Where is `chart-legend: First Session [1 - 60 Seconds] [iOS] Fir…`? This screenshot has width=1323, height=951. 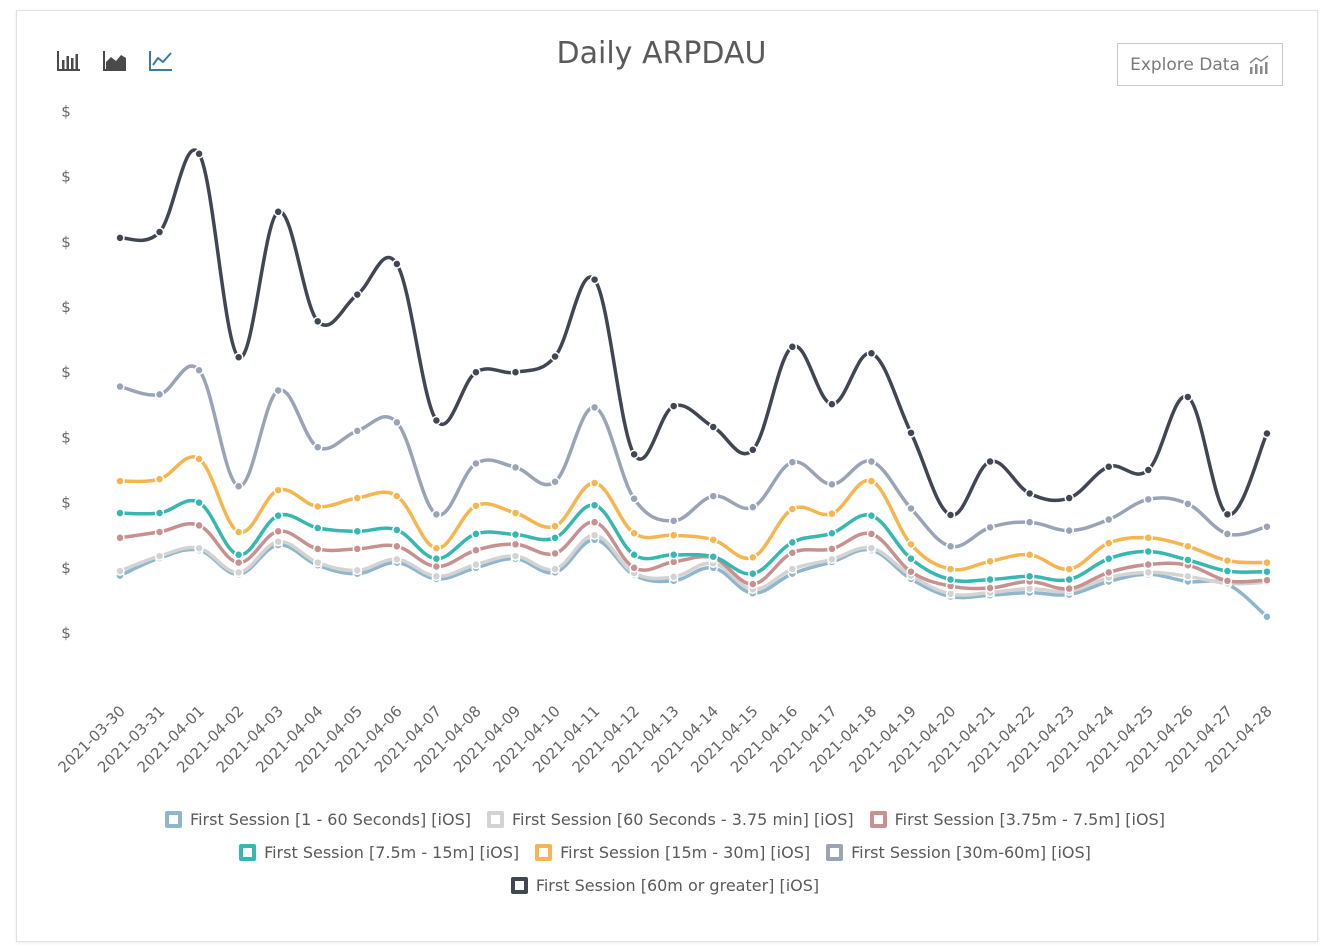 chart-legend: First Session [1 - 60 Seconds] [iOS] Fir… is located at coordinates (665, 852).